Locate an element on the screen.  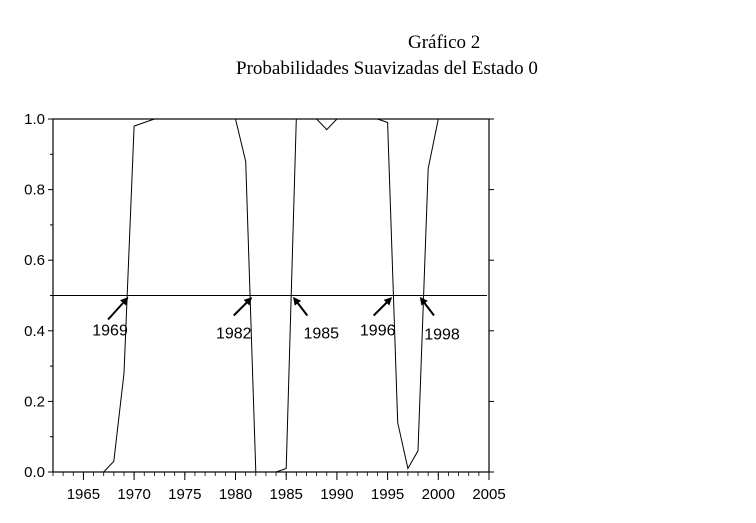
y-tick-label: 0.2 is located at coordinates (34, 401).